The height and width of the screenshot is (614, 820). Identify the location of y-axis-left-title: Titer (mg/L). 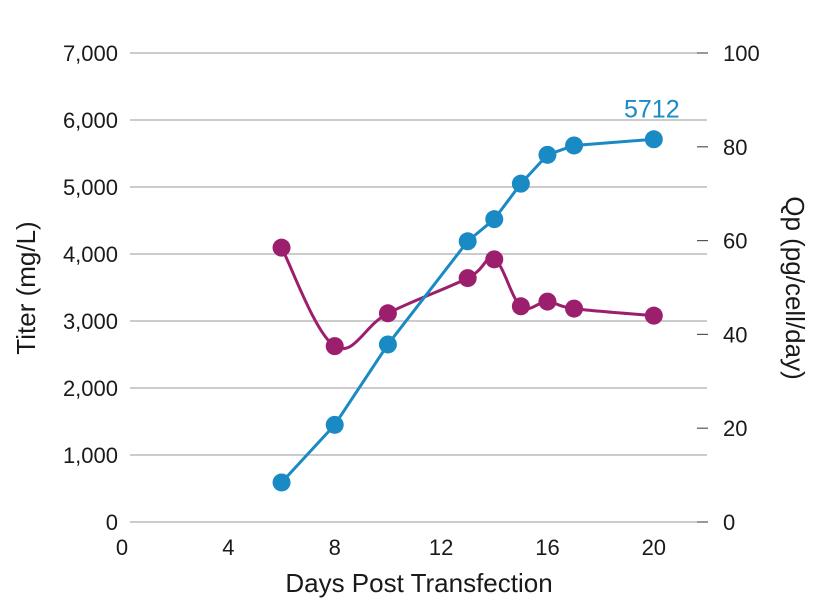
(26, 287).